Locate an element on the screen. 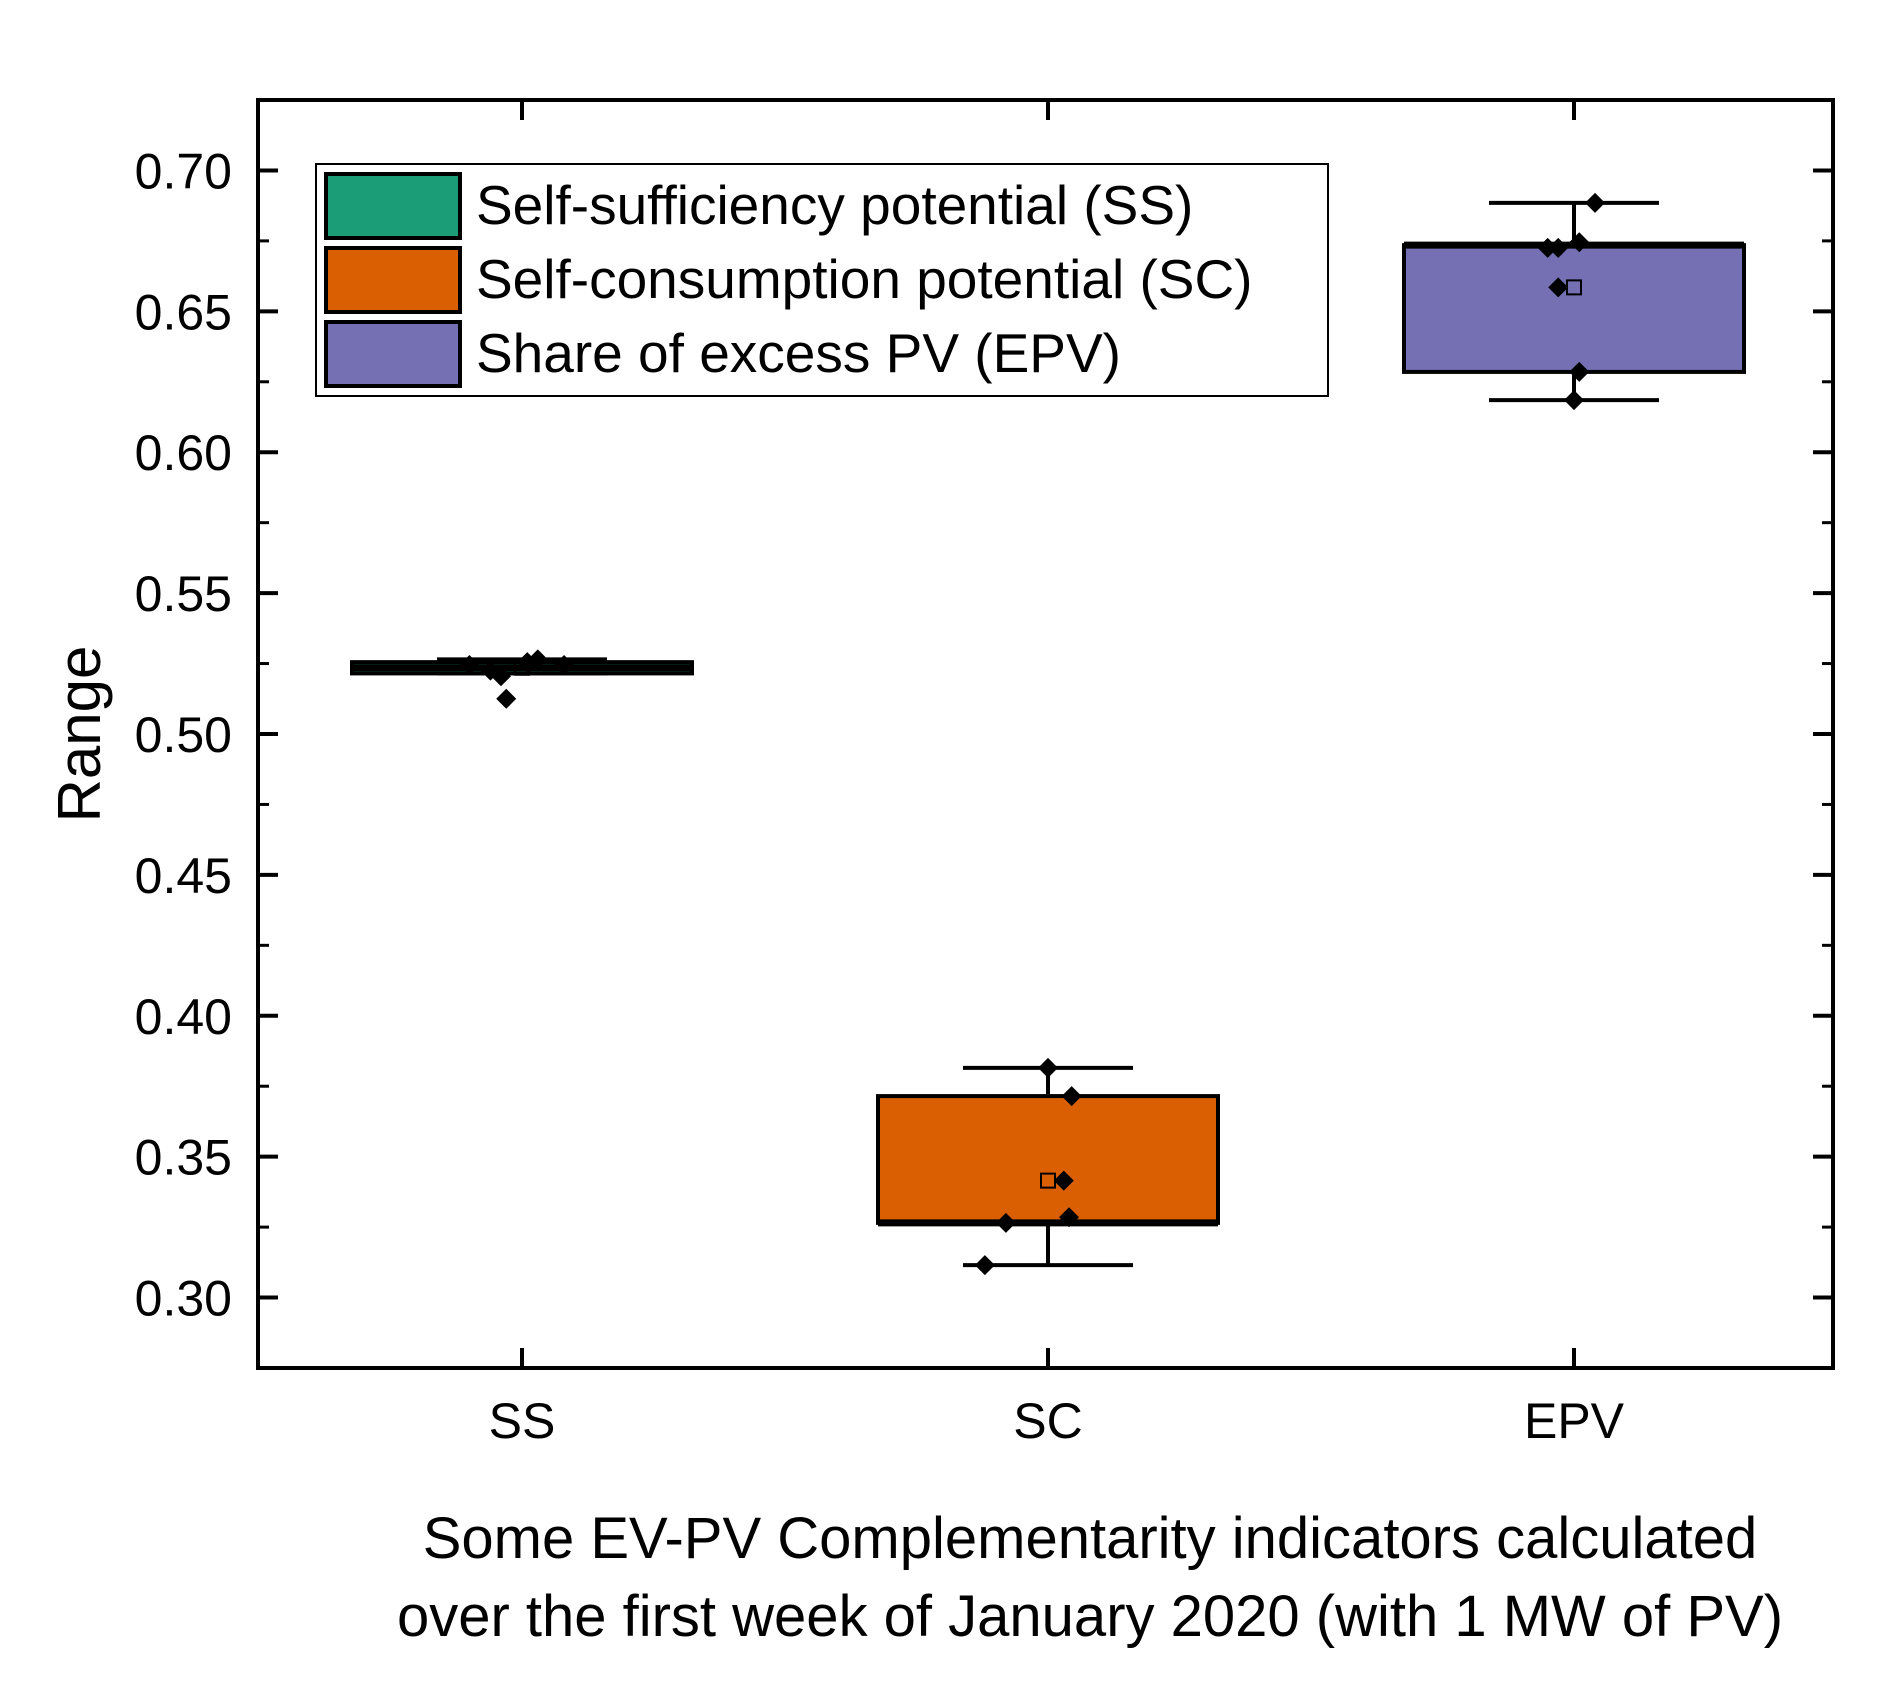 Image resolution: width=1896 pixels, height=1684 pixels. x-tick-label: EPV is located at coordinates (1574, 1421).